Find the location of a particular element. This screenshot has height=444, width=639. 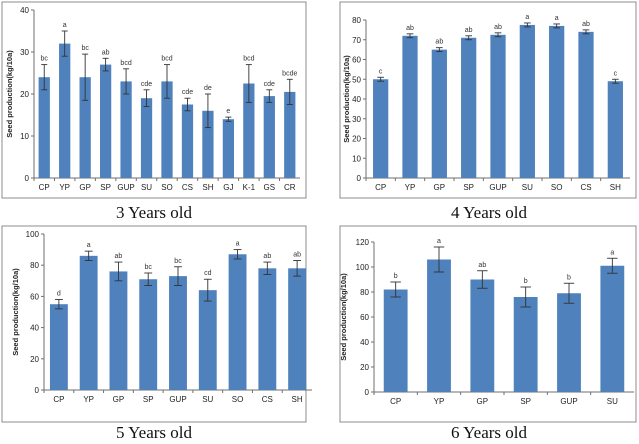

significance-letter: cde is located at coordinates (146, 84).